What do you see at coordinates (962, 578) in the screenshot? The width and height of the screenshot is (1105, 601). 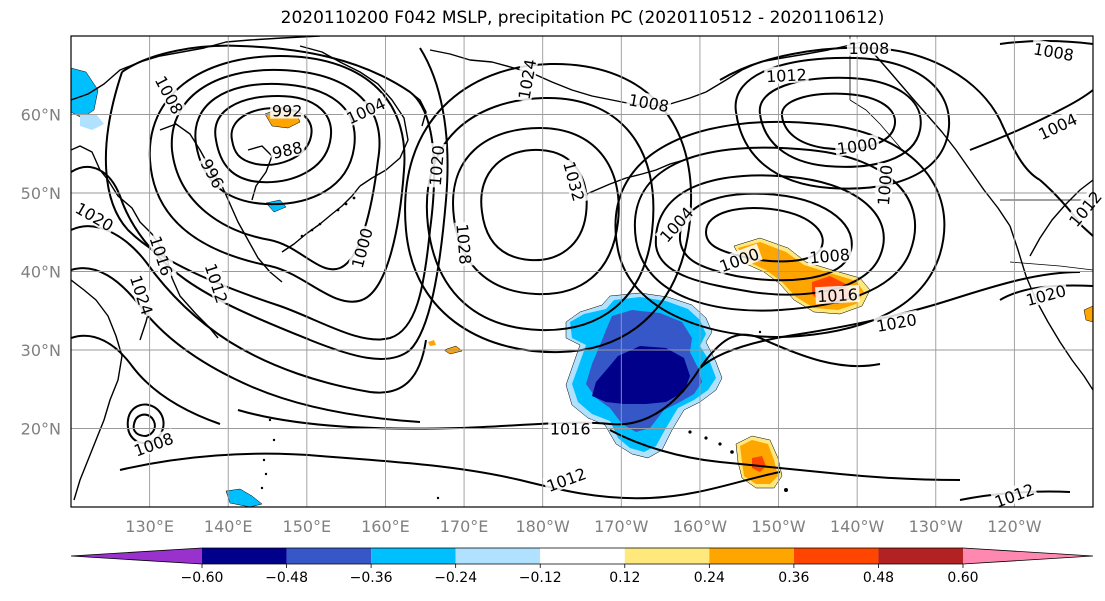 I see `colorbar-tick-label: 0.60` at bounding box center [962, 578].